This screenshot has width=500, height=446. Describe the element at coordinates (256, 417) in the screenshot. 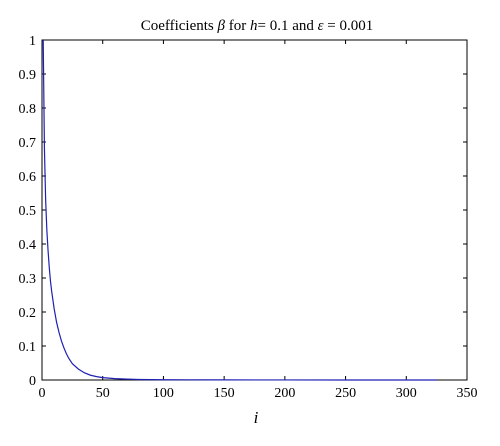

I see `x-axis-label: i` at that location.